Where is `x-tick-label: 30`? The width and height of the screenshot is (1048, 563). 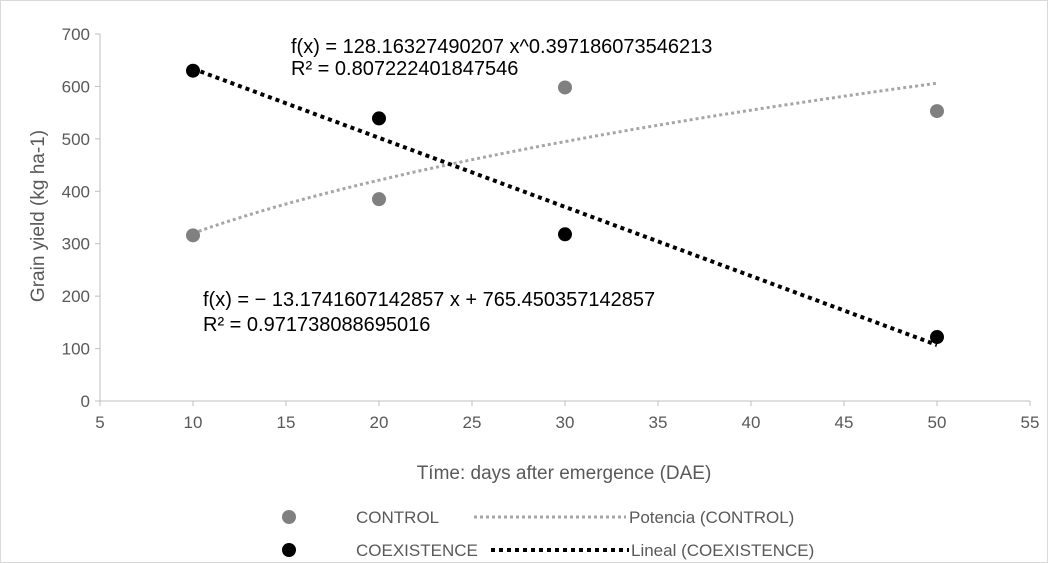
x-tick-label: 30 is located at coordinates (565, 422).